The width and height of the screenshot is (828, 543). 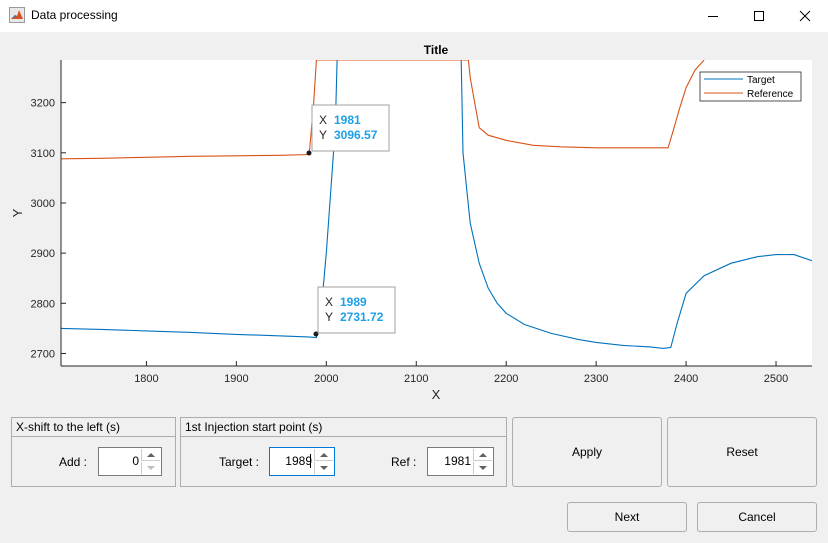 I want to click on injection-group: 1st Injection start point (s) Target, so click(x=343, y=452).